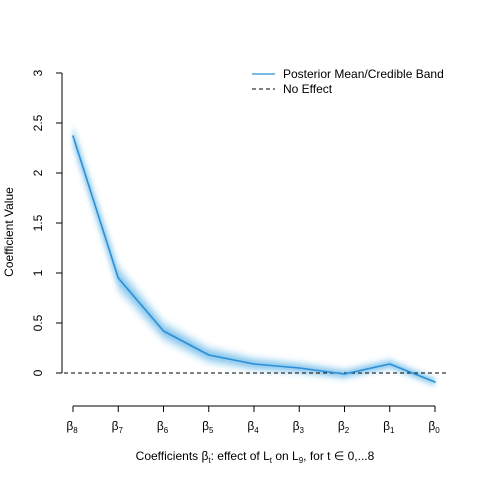 The height and width of the screenshot is (480, 480). What do you see at coordinates (47, 222) in the screenshot?
I see `y-axis: 0 0.5 1 1.5 2 2.5 3` at bounding box center [47, 222].